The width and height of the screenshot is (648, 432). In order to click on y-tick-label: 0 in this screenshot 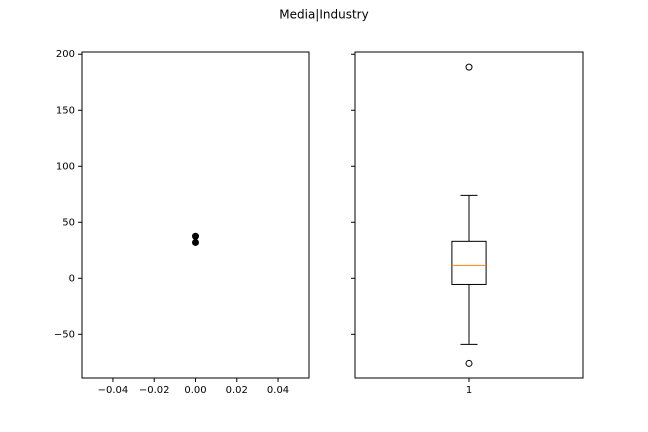, I will do `click(72, 278)`.